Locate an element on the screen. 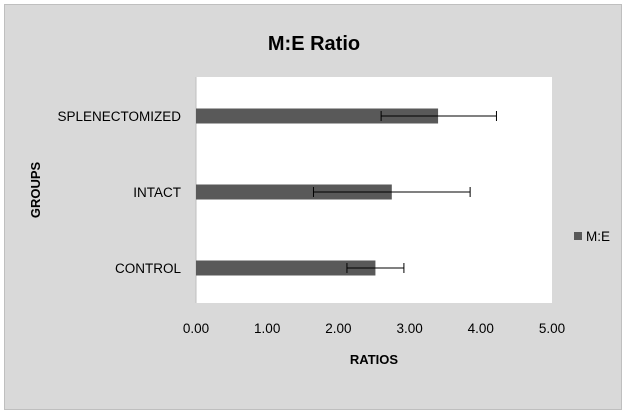 This screenshot has height=416, width=628. y-category-label: SPLENECTOMIZED is located at coordinates (119, 116).